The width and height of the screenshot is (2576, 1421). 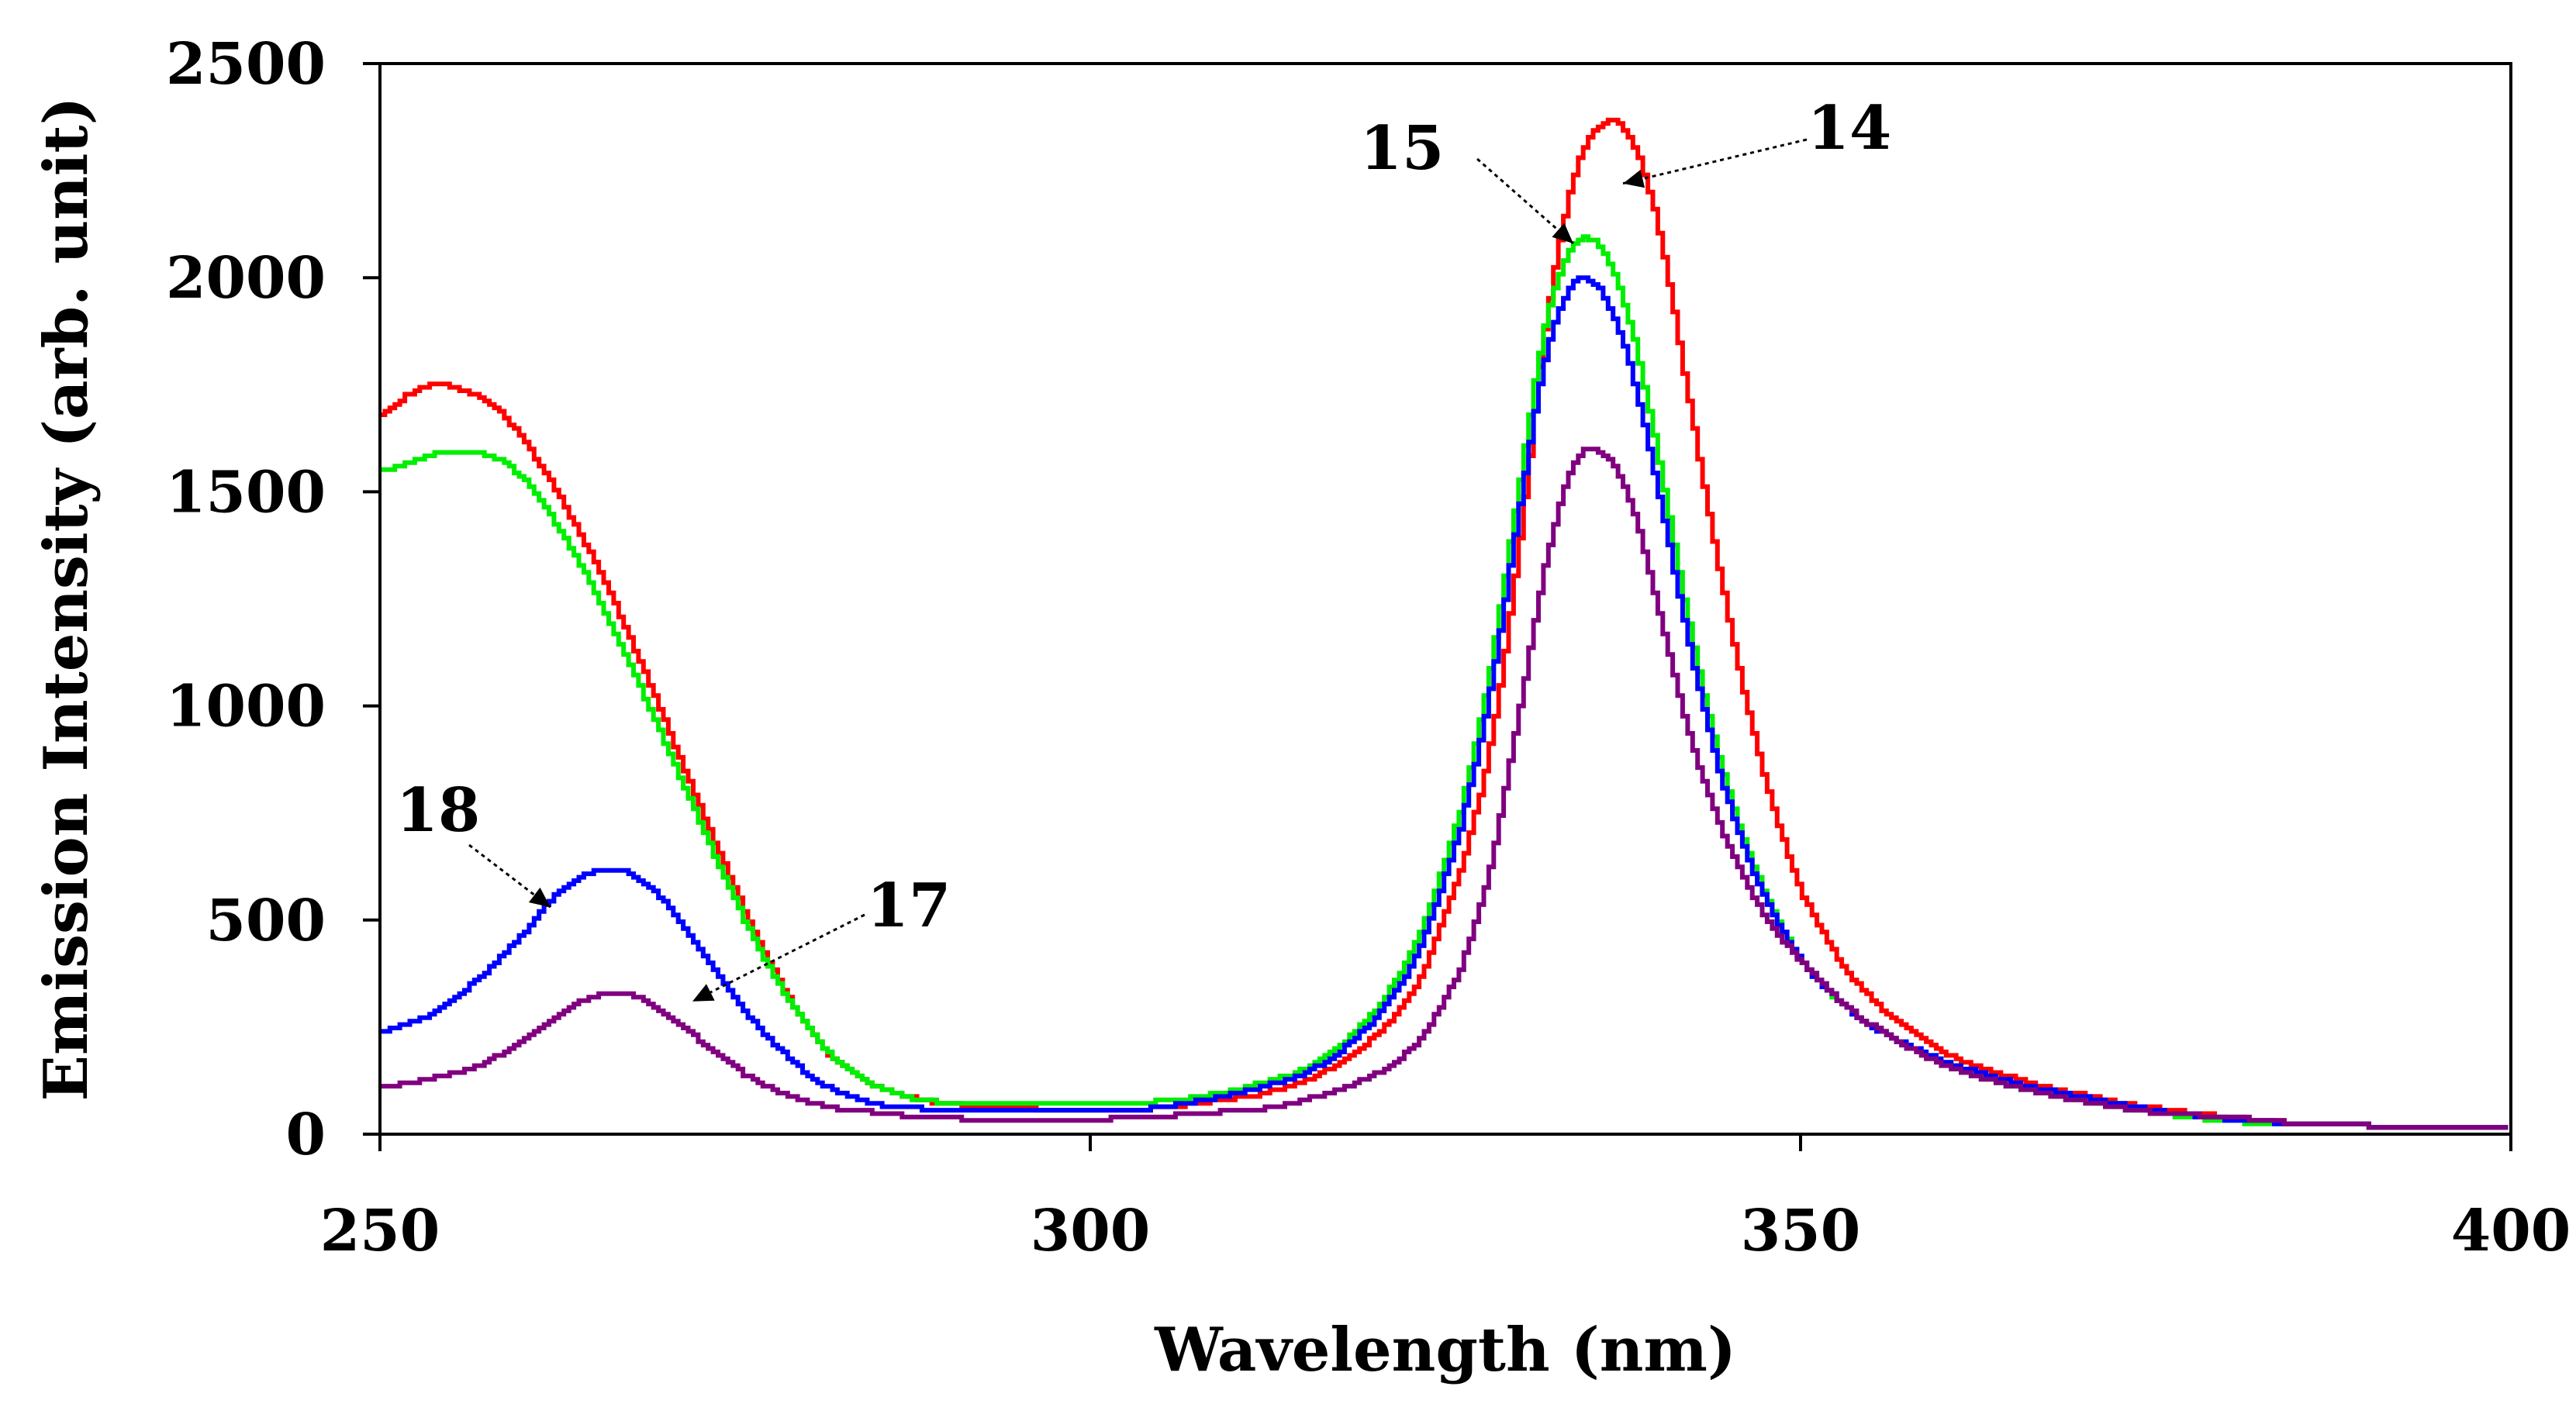 What do you see at coordinates (266, 921) in the screenshot?
I see `y-tick-label: 500` at bounding box center [266, 921].